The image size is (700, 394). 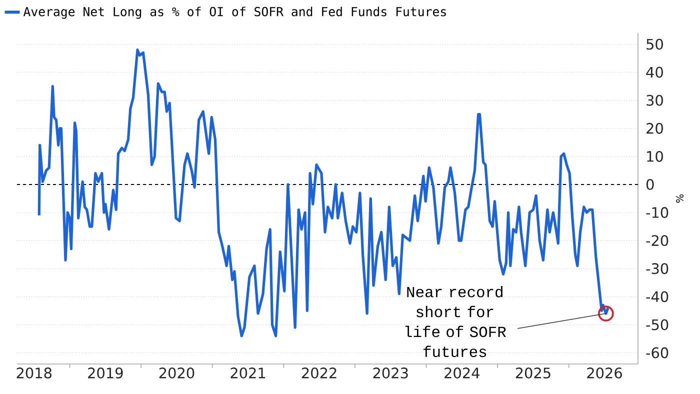 What do you see at coordinates (654, 44) in the screenshot?
I see `y-tick-label: 50` at bounding box center [654, 44].